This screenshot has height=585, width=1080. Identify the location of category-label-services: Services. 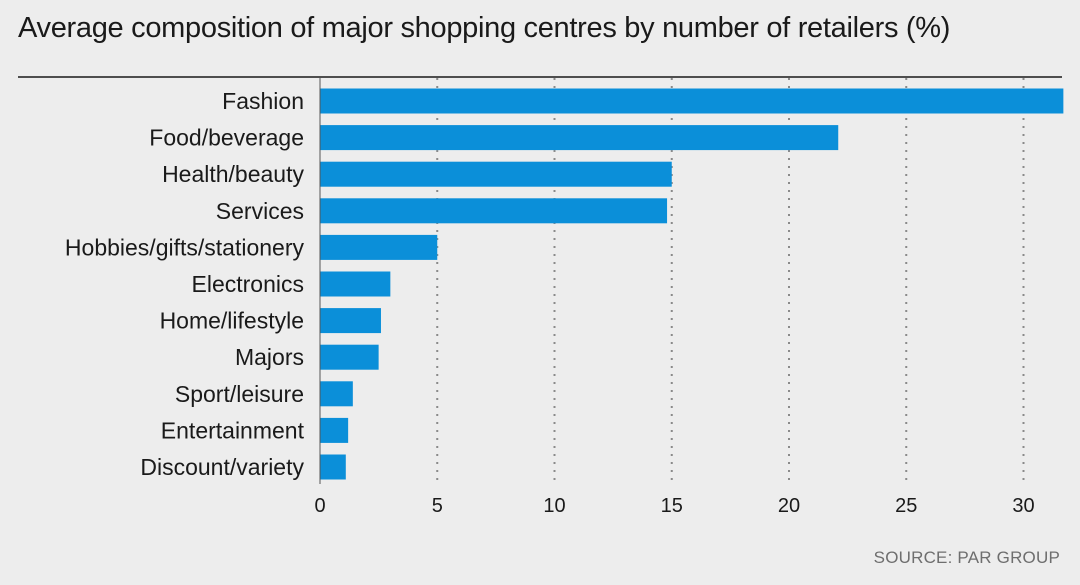
(260, 211).